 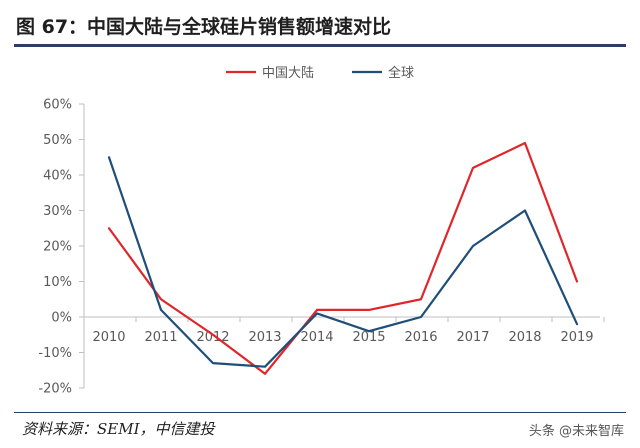 What do you see at coordinates (320, 73) in the screenshot?
I see `legend: 中国大陆 全球` at bounding box center [320, 73].